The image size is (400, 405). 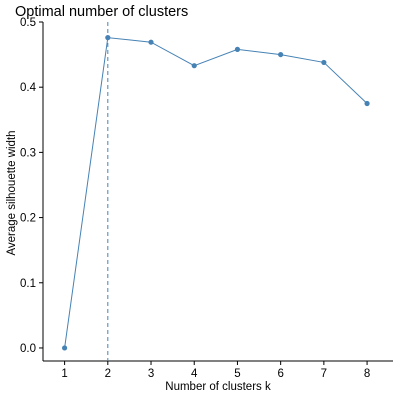 What do you see at coordinates (28, 23) in the screenshot?
I see `y-tick-label: 0.5` at bounding box center [28, 23].